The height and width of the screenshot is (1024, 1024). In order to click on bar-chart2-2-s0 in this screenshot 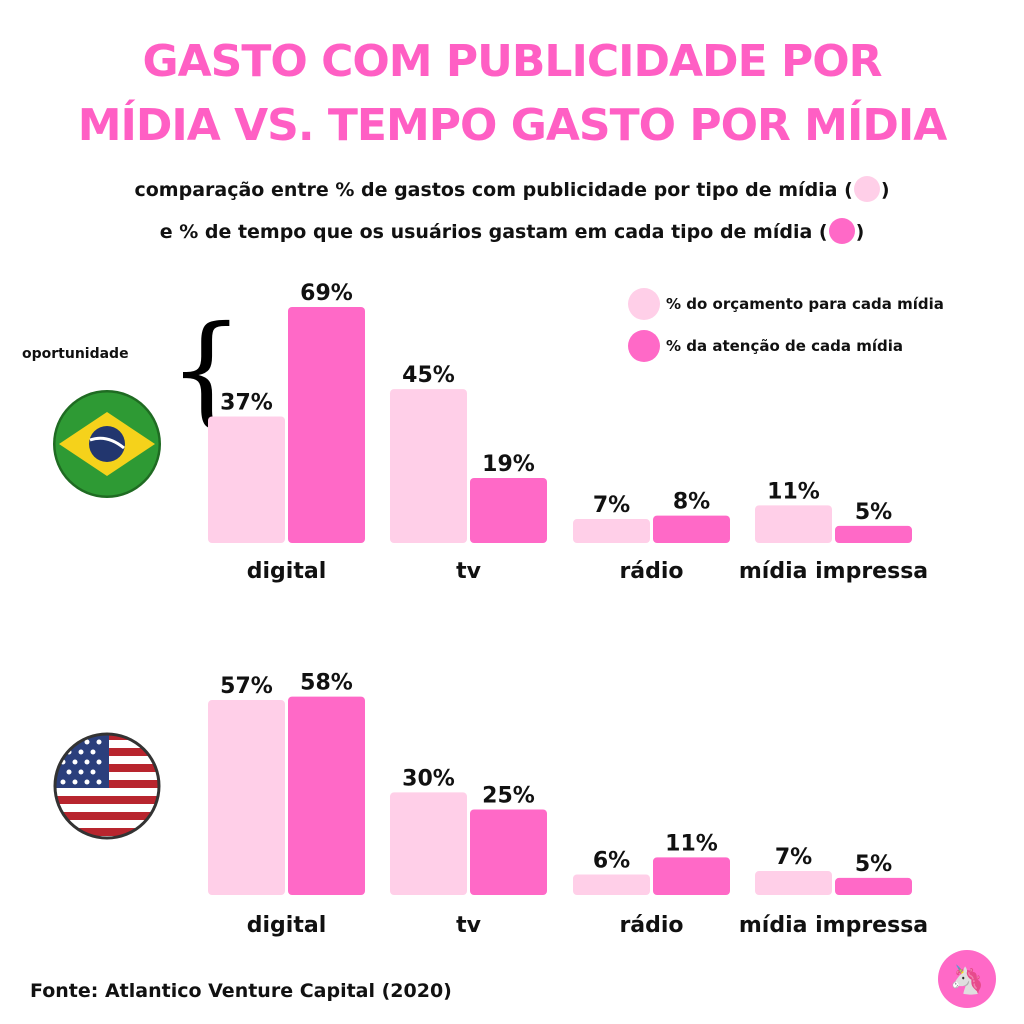, I will do `click(611, 884)`.